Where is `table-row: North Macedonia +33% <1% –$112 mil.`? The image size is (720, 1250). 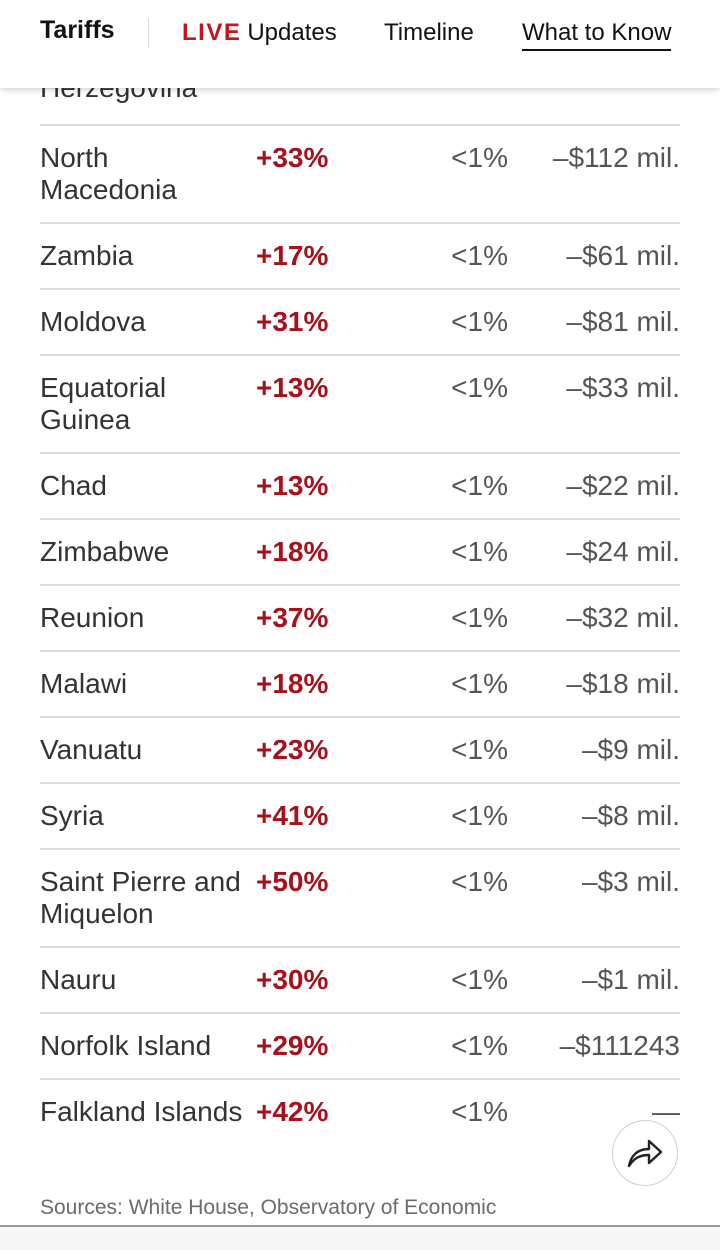 table-row: North Macedonia +33% <1% –$112 mil. is located at coordinates (360, 175).